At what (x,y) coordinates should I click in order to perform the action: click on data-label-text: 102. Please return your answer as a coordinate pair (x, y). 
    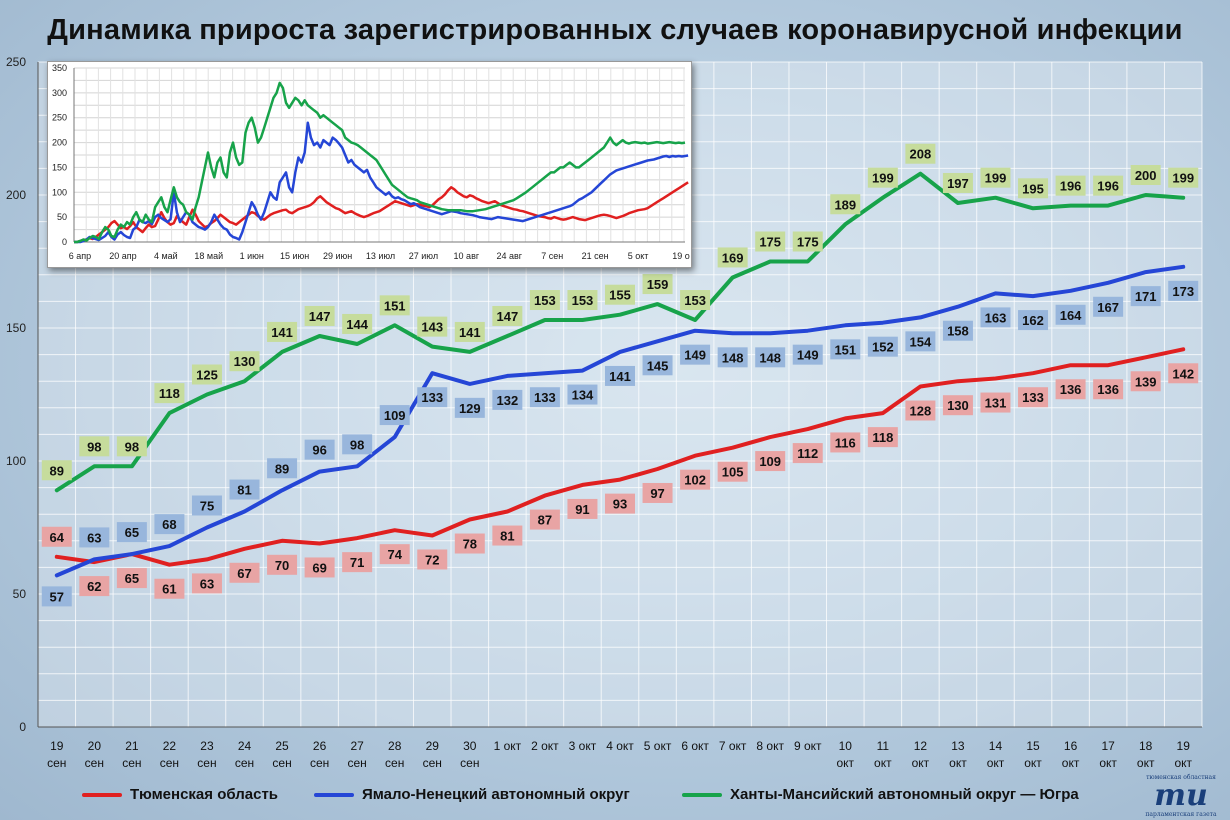
    Looking at the image, I should click on (695, 480).